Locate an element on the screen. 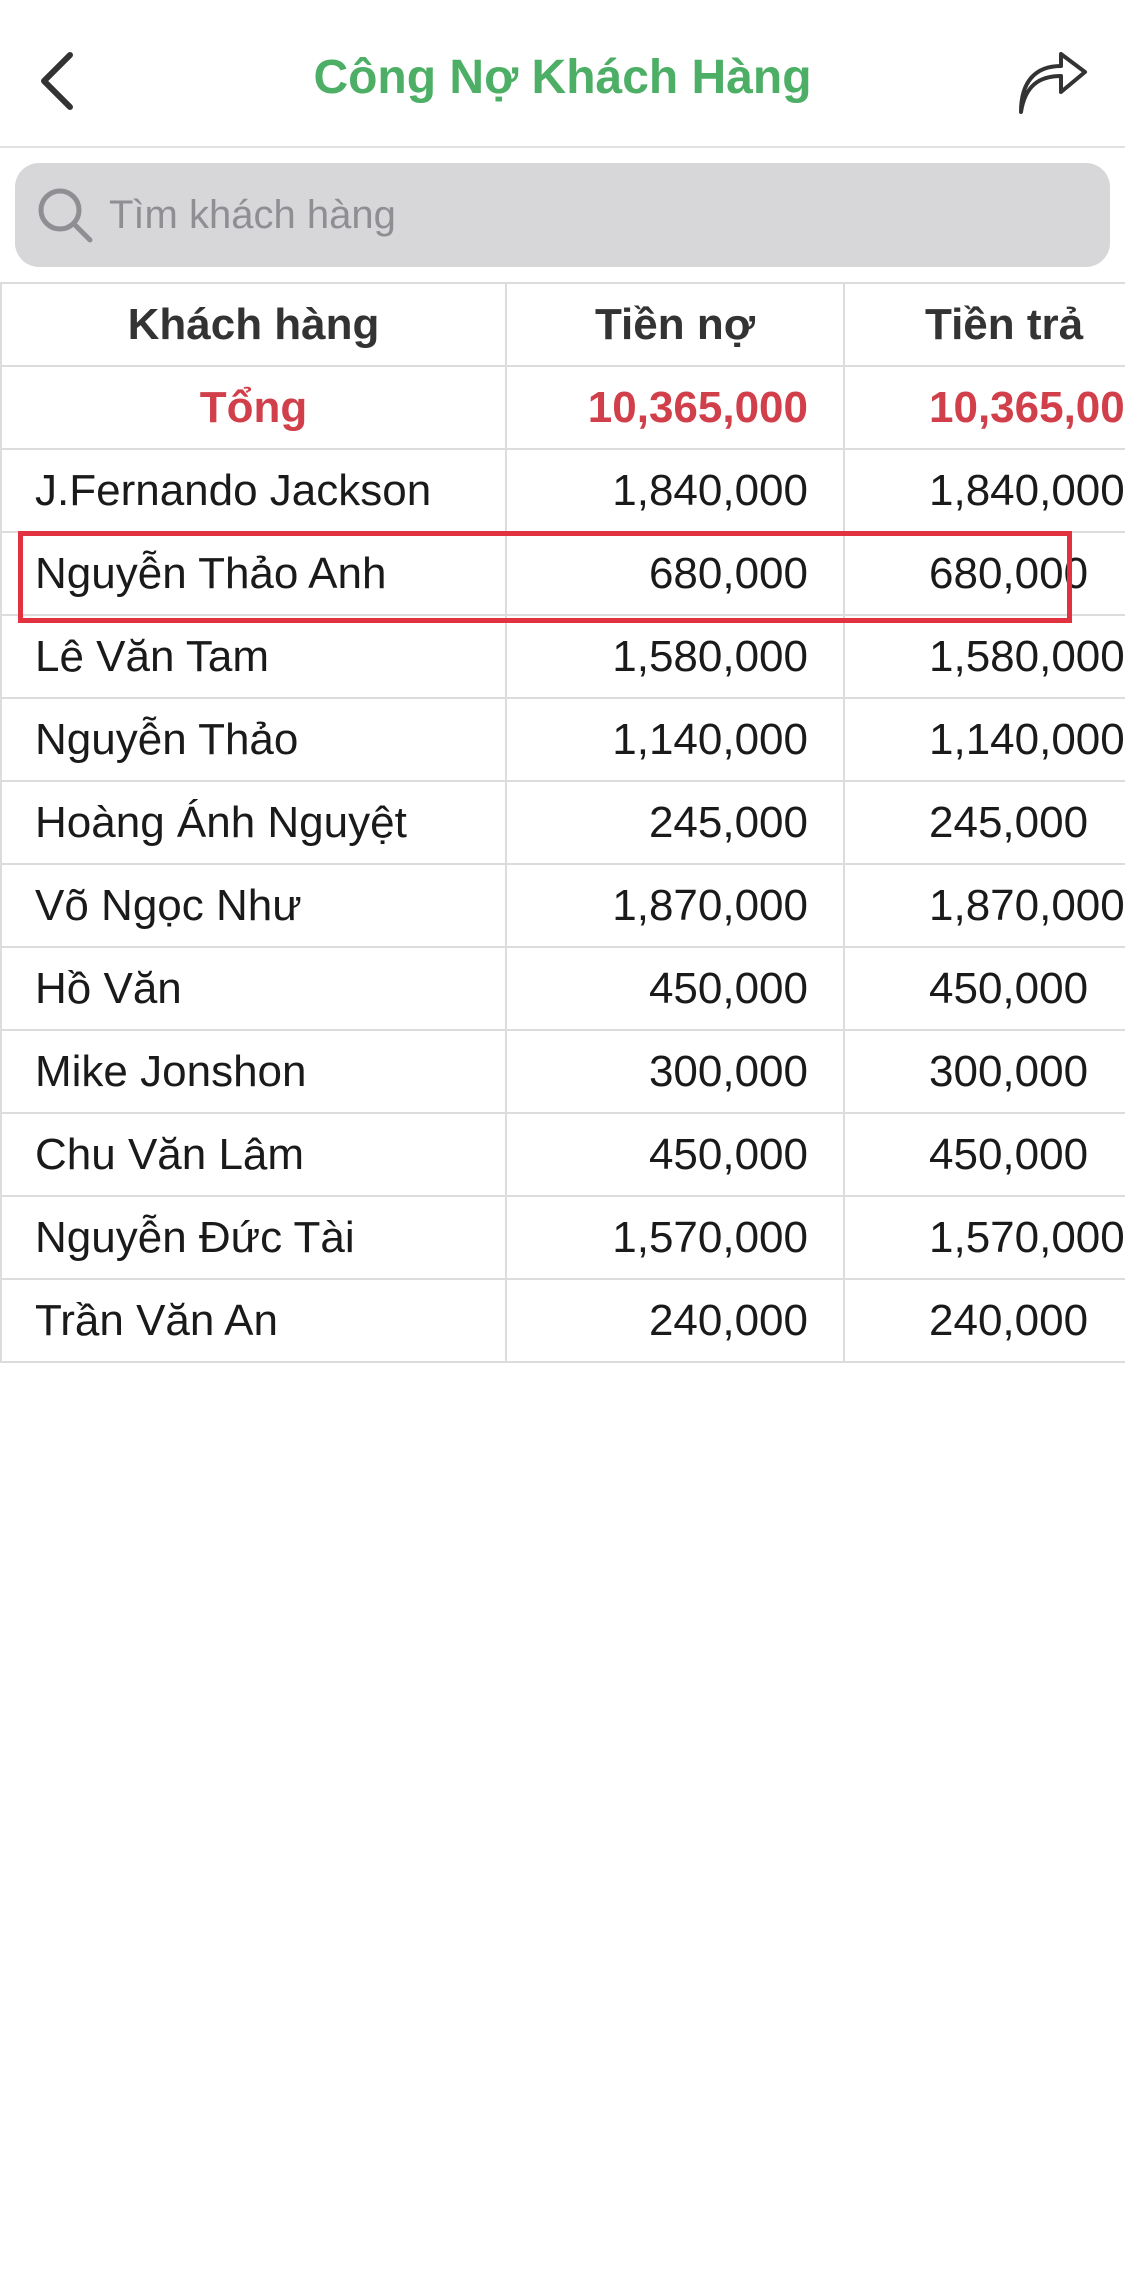 Image resolution: width=1125 pixels, height=2269 pixels. nav-header: Công Nợ Khách Hàng is located at coordinates (562, 74).